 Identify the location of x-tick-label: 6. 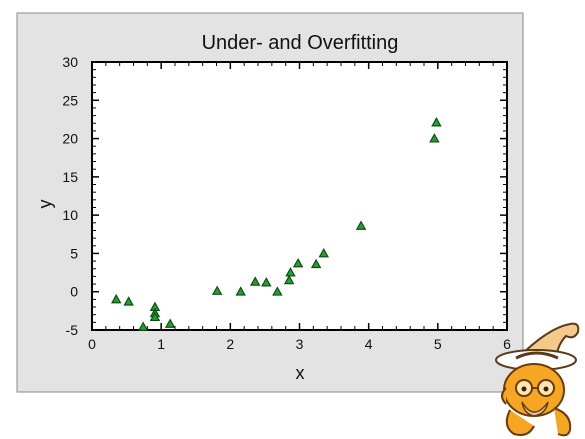
(507, 344).